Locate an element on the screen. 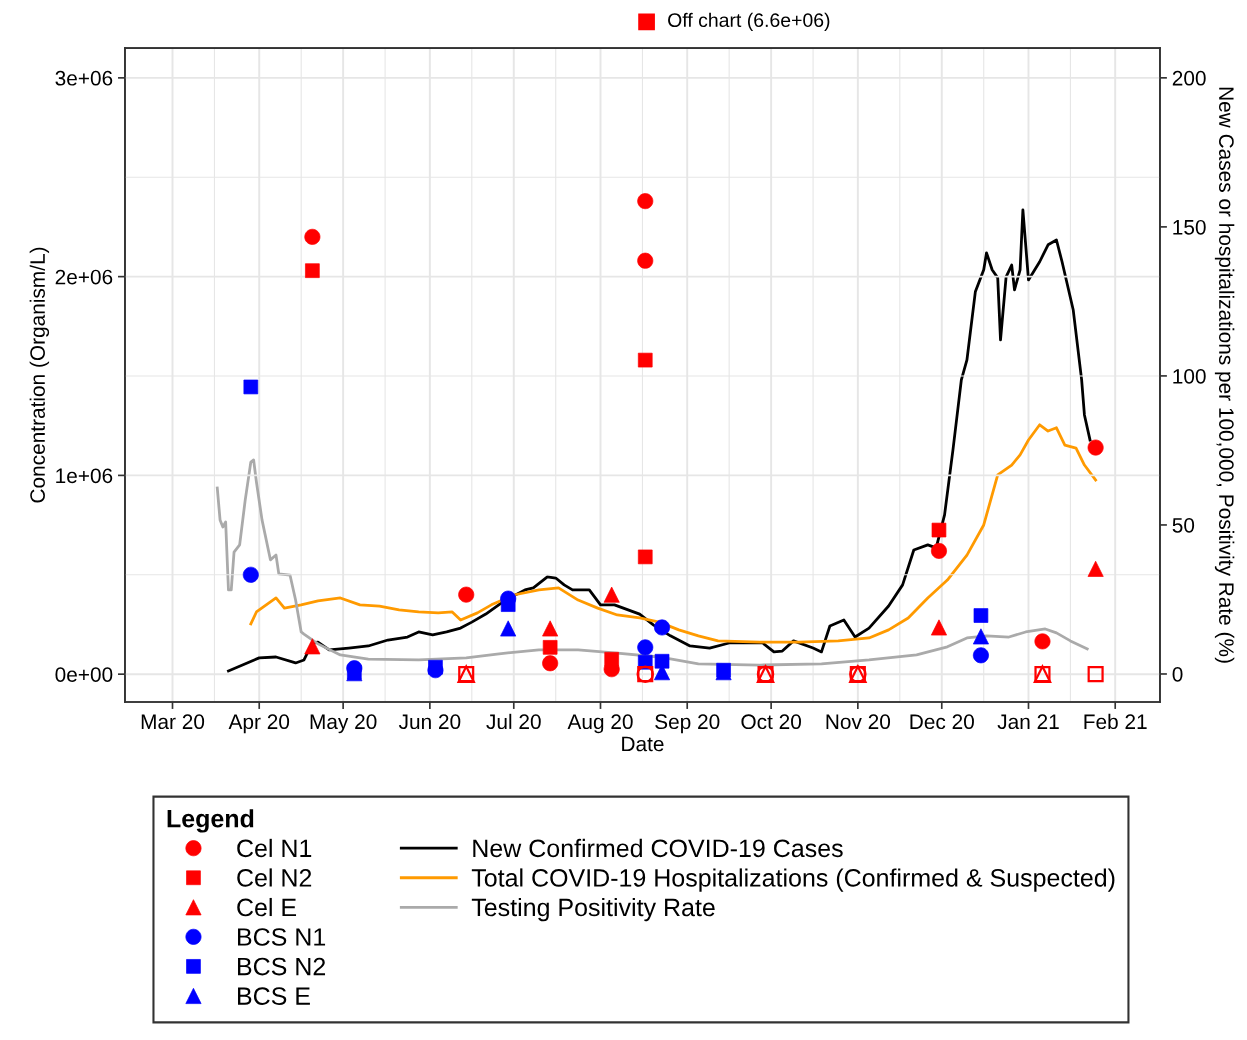  text: Off chart (6.6e+06) is located at coordinates (749, 21).